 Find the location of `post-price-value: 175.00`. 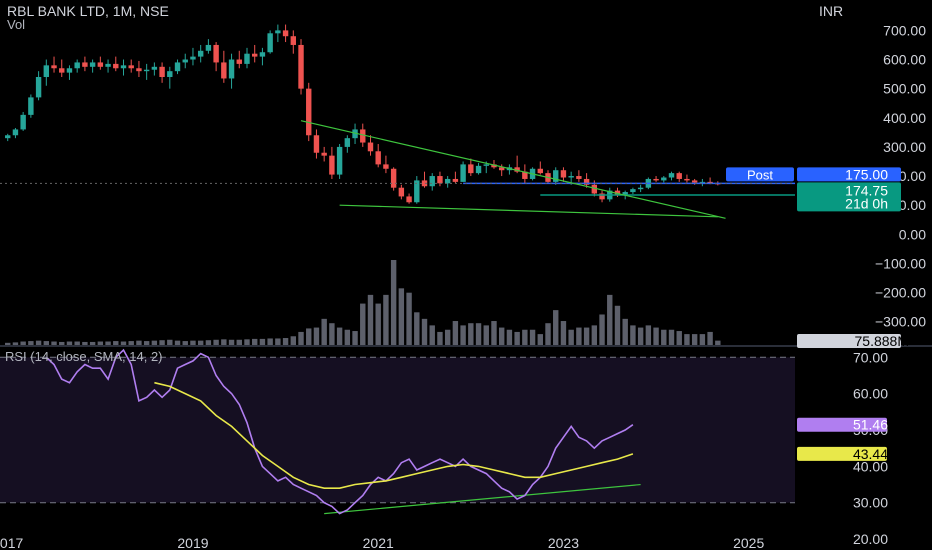

post-price-value: 175.00 is located at coordinates (866, 174).